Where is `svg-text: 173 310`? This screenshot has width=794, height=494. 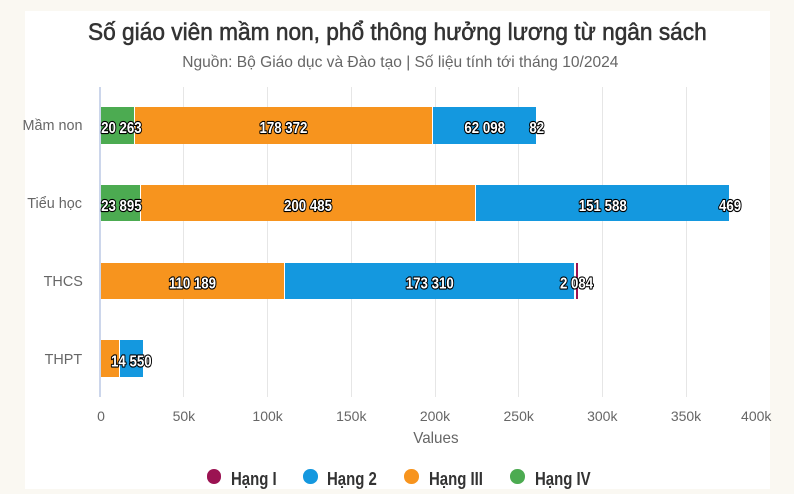
svg-text: 173 310 is located at coordinates (430, 284).